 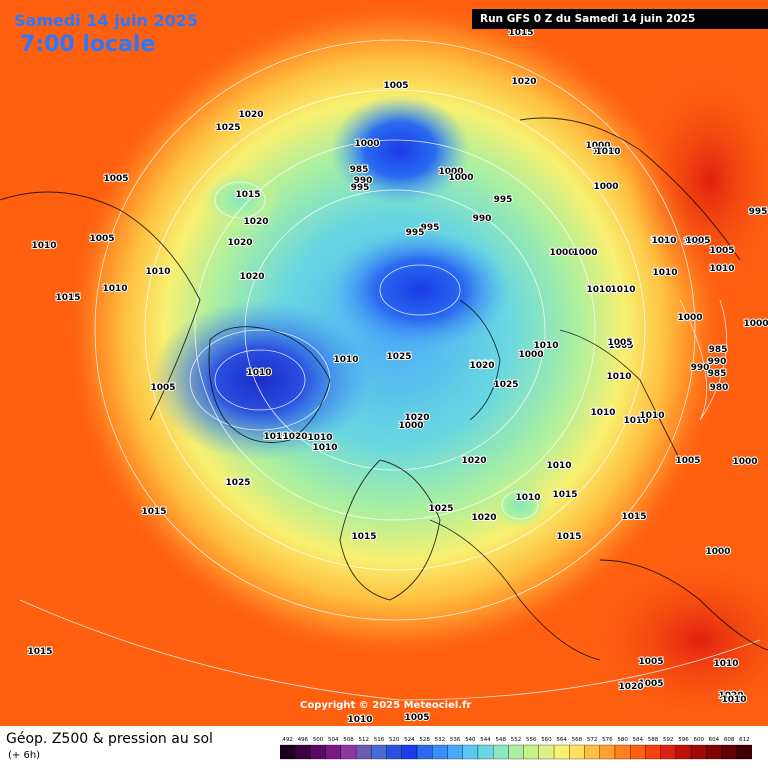 I want to click on pressure-label: 980, so click(x=719, y=388).